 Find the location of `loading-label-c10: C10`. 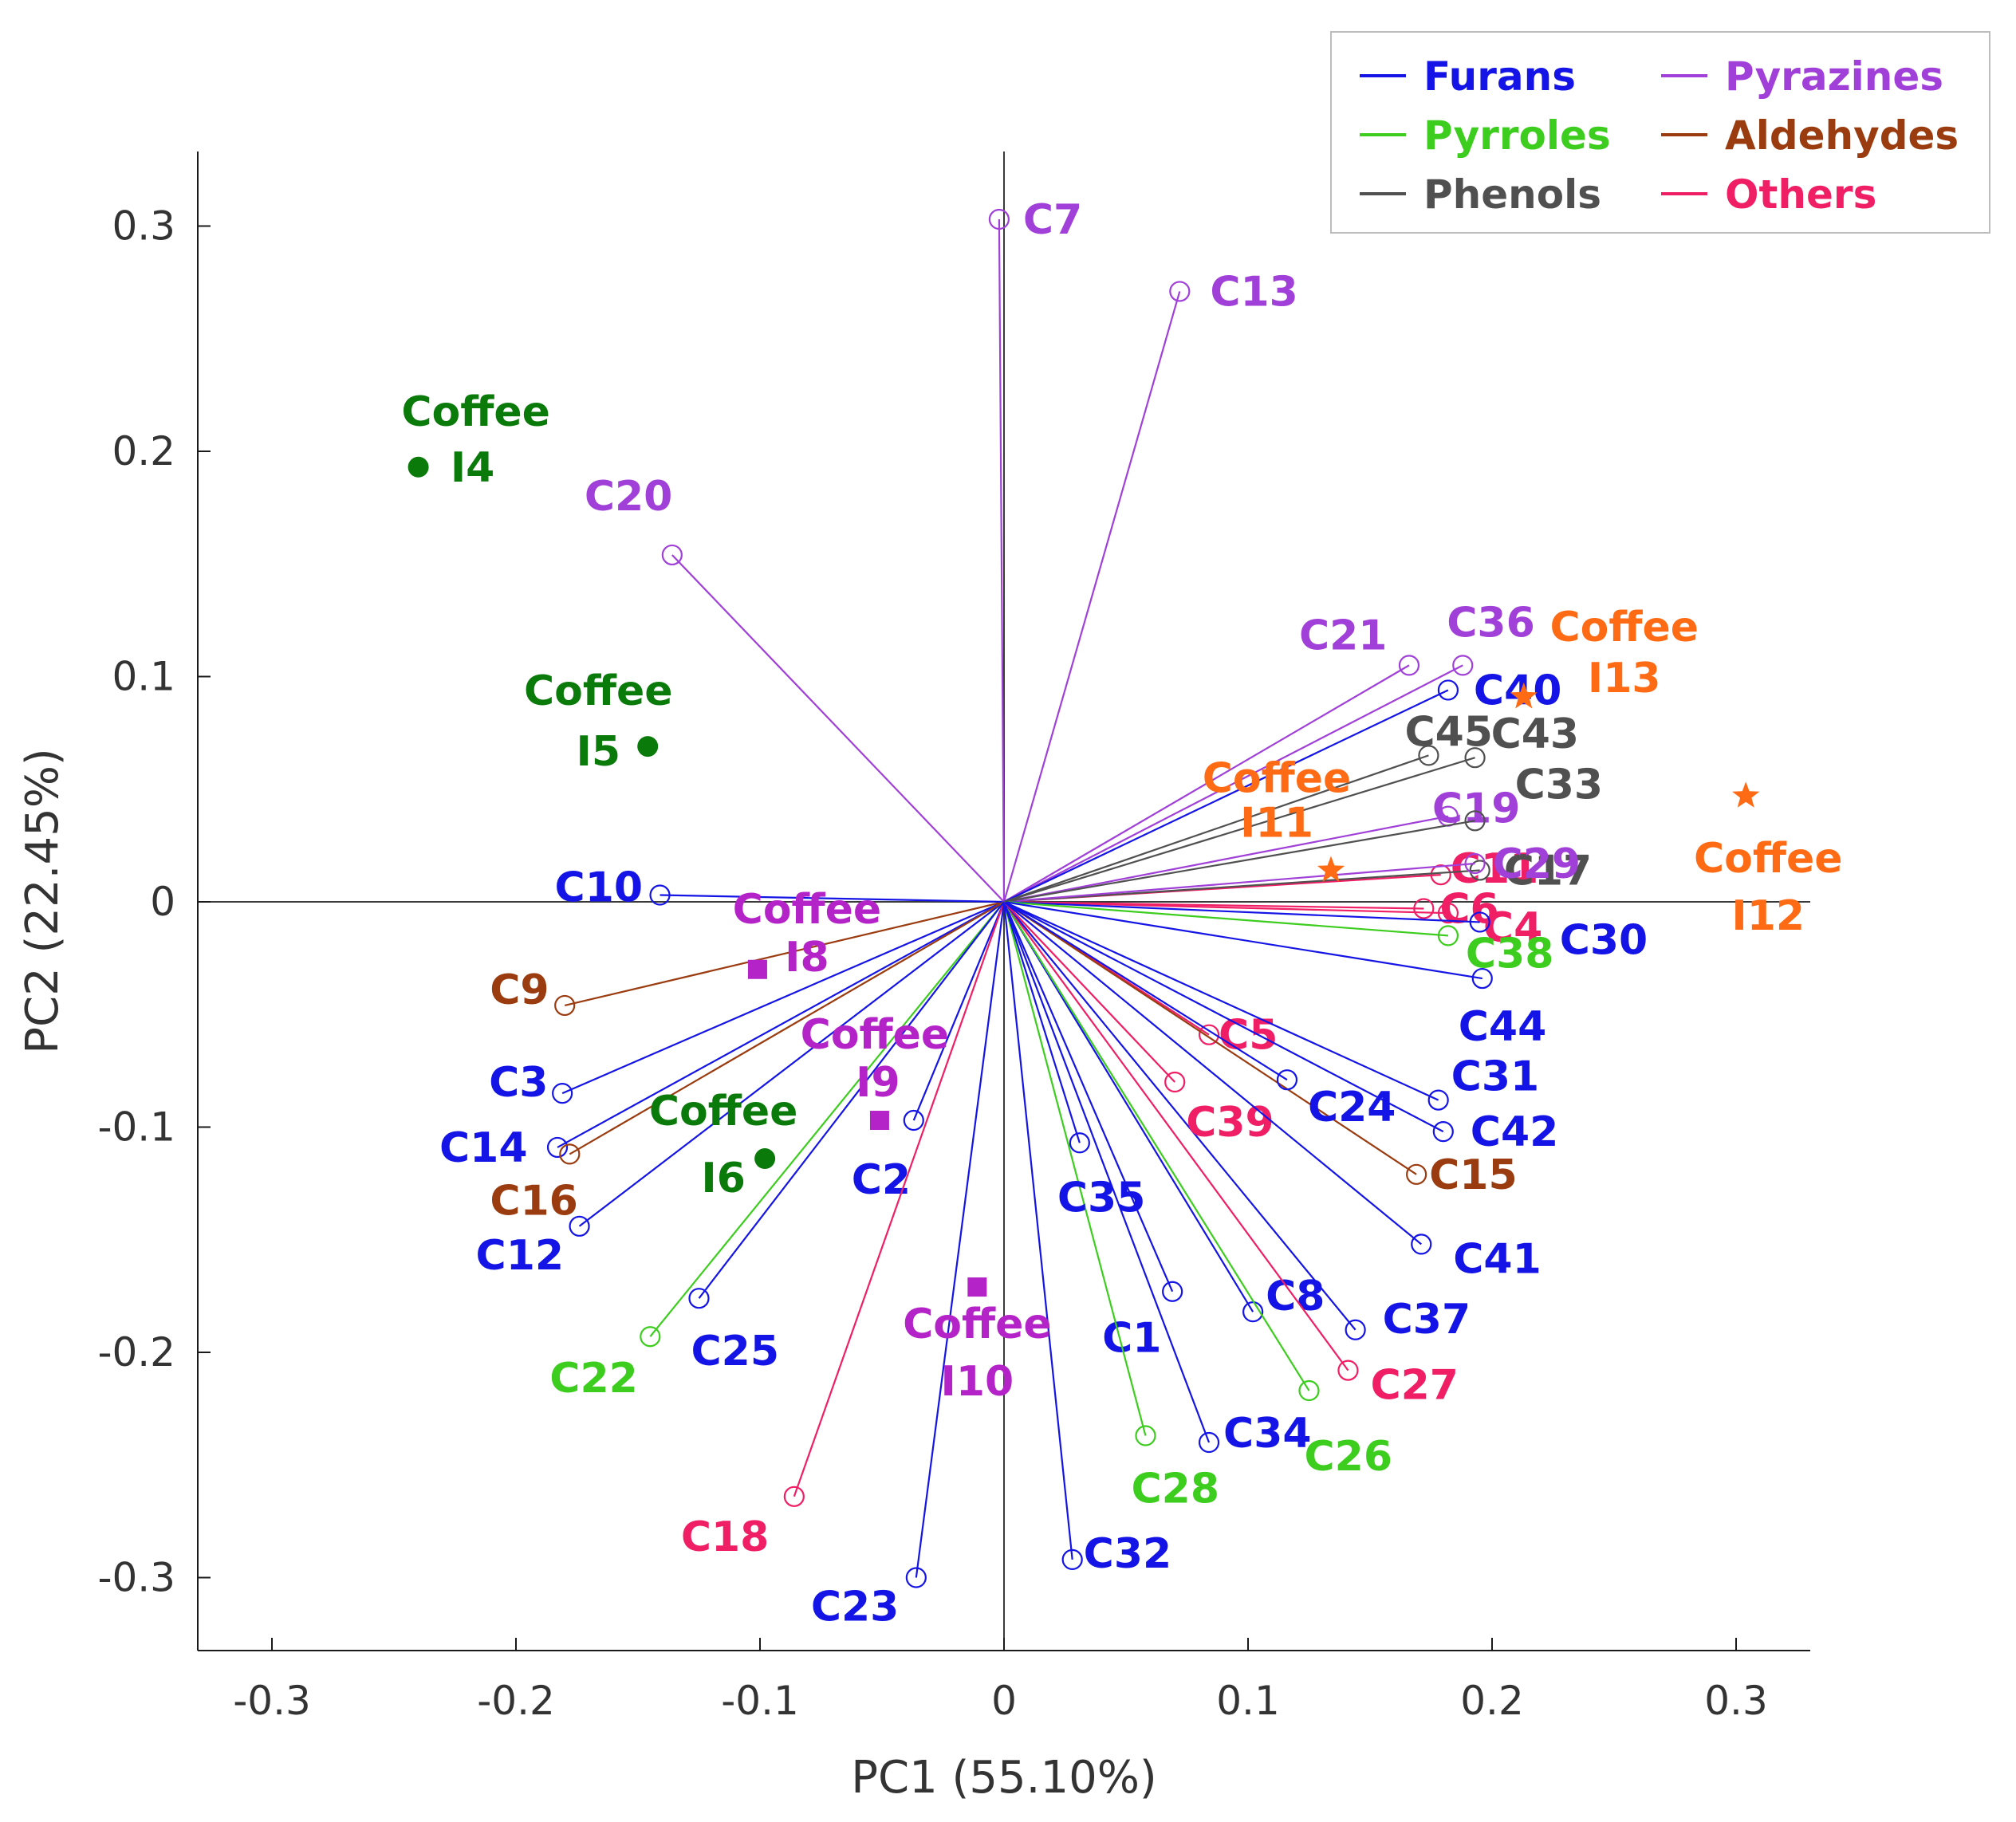

loading-label-c10: C10 is located at coordinates (599, 888).